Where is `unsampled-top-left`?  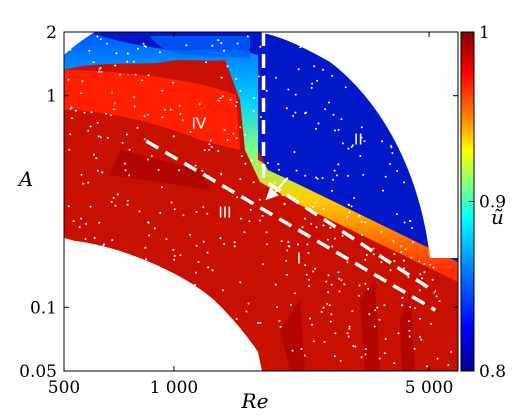 unsampled-top-left is located at coordinates (79, 43).